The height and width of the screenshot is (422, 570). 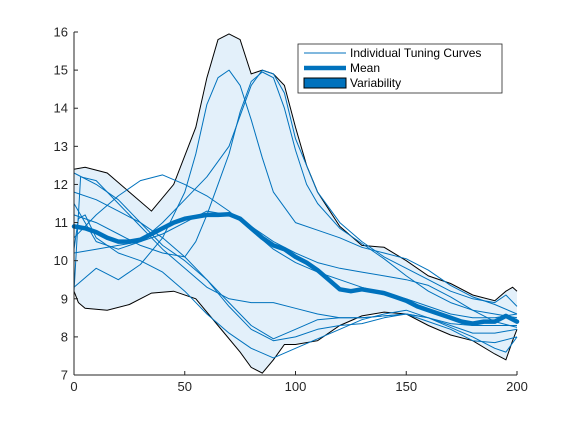 I want to click on legend-variability-swatch, so click(x=325, y=83).